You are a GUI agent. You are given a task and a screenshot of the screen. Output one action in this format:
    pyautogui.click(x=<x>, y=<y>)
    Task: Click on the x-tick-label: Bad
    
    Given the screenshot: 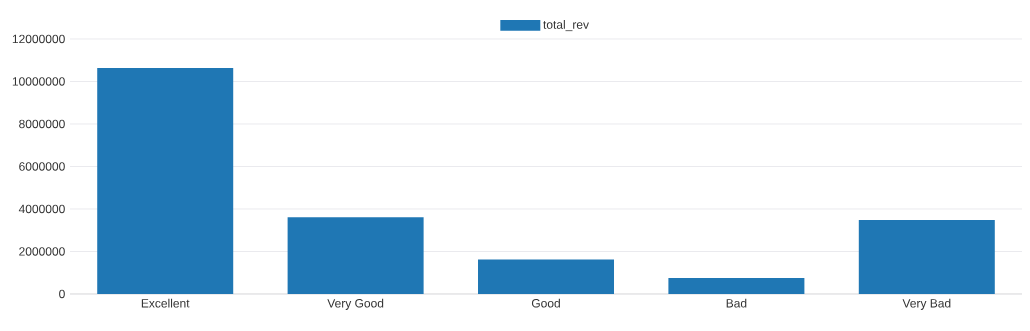 What is the action you would take?
    pyautogui.click(x=736, y=303)
    